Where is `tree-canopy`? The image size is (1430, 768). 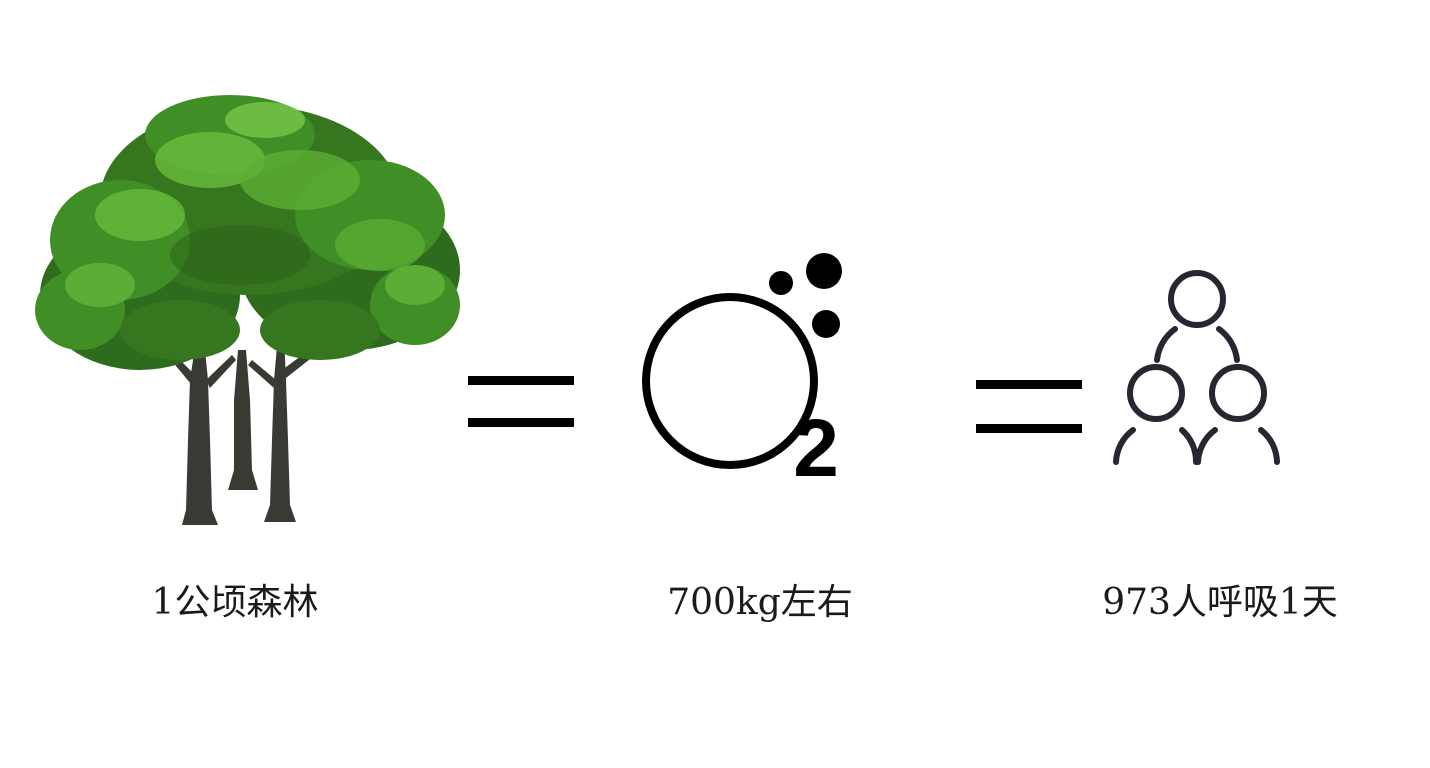
tree-canopy is located at coordinates (247, 232).